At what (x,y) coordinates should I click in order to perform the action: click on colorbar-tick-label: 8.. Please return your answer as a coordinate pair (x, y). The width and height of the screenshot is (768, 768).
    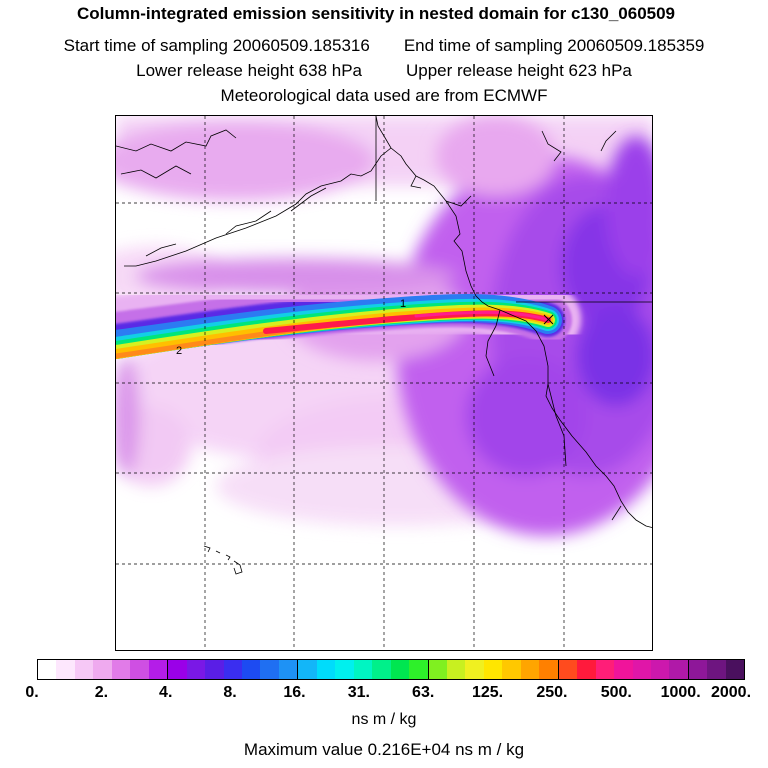
    Looking at the image, I should click on (230, 692).